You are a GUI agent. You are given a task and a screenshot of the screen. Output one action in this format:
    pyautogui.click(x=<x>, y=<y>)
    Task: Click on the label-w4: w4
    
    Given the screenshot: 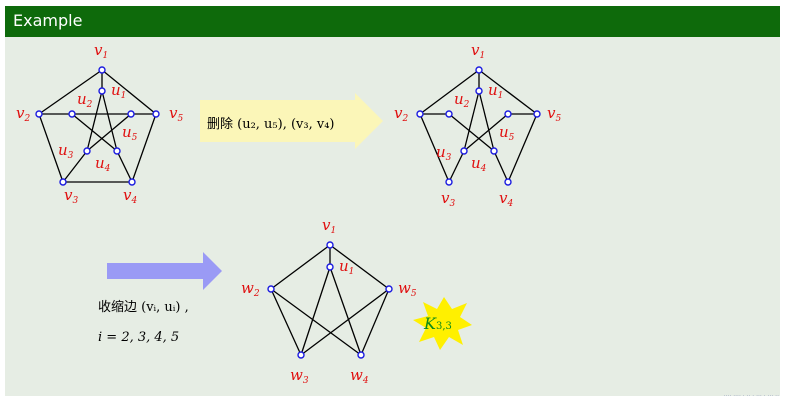 What is the action you would take?
    pyautogui.click(x=359, y=376)
    